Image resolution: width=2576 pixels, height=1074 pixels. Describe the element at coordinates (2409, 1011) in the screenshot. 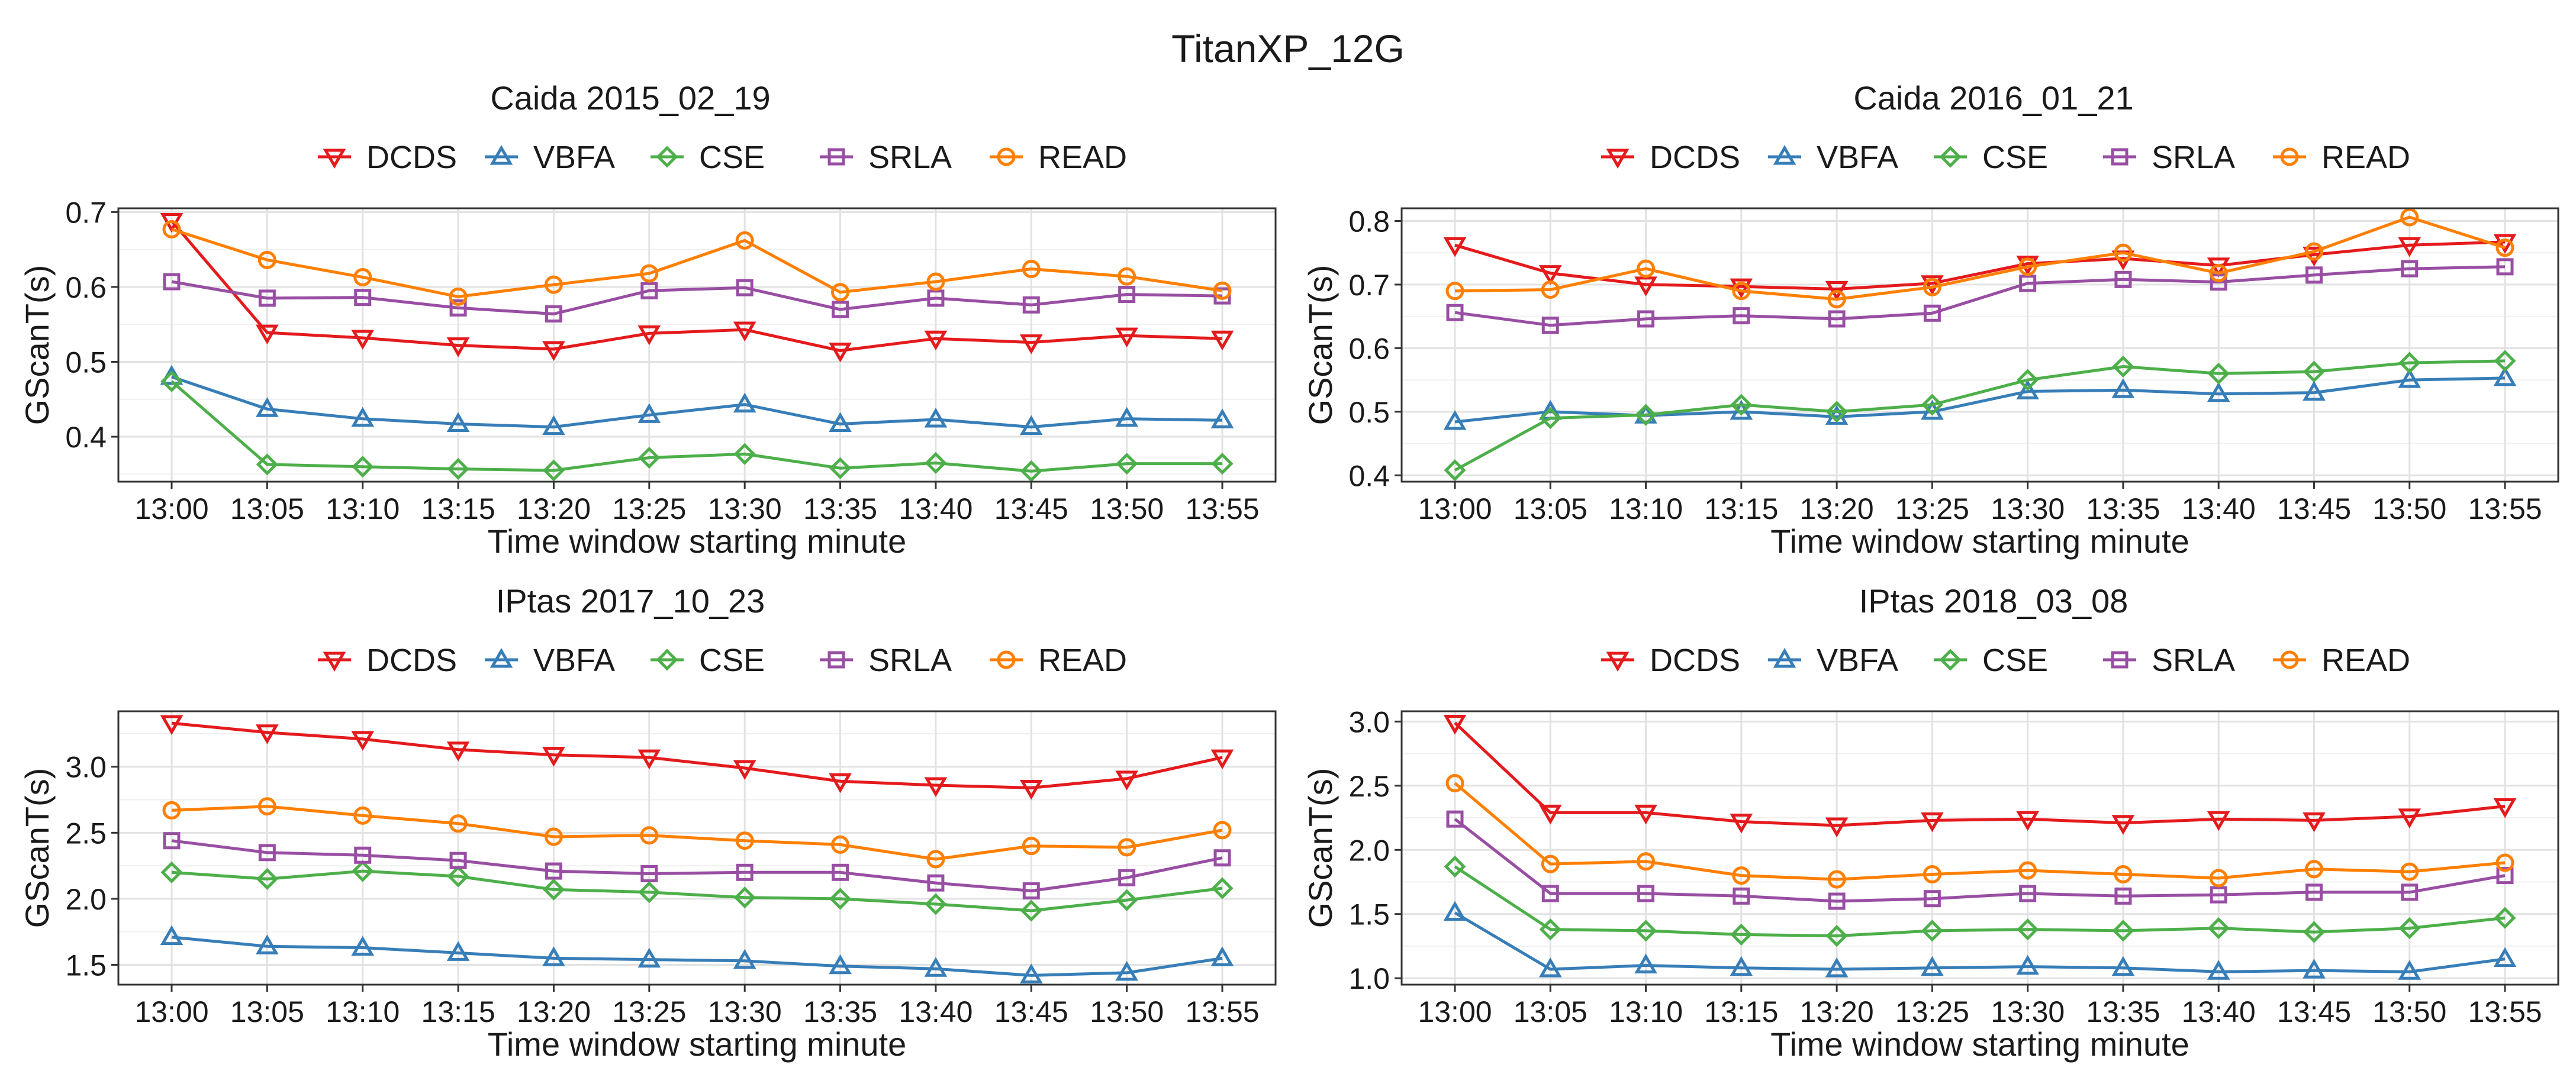

I see `x-tick-label: 13:50` at that location.